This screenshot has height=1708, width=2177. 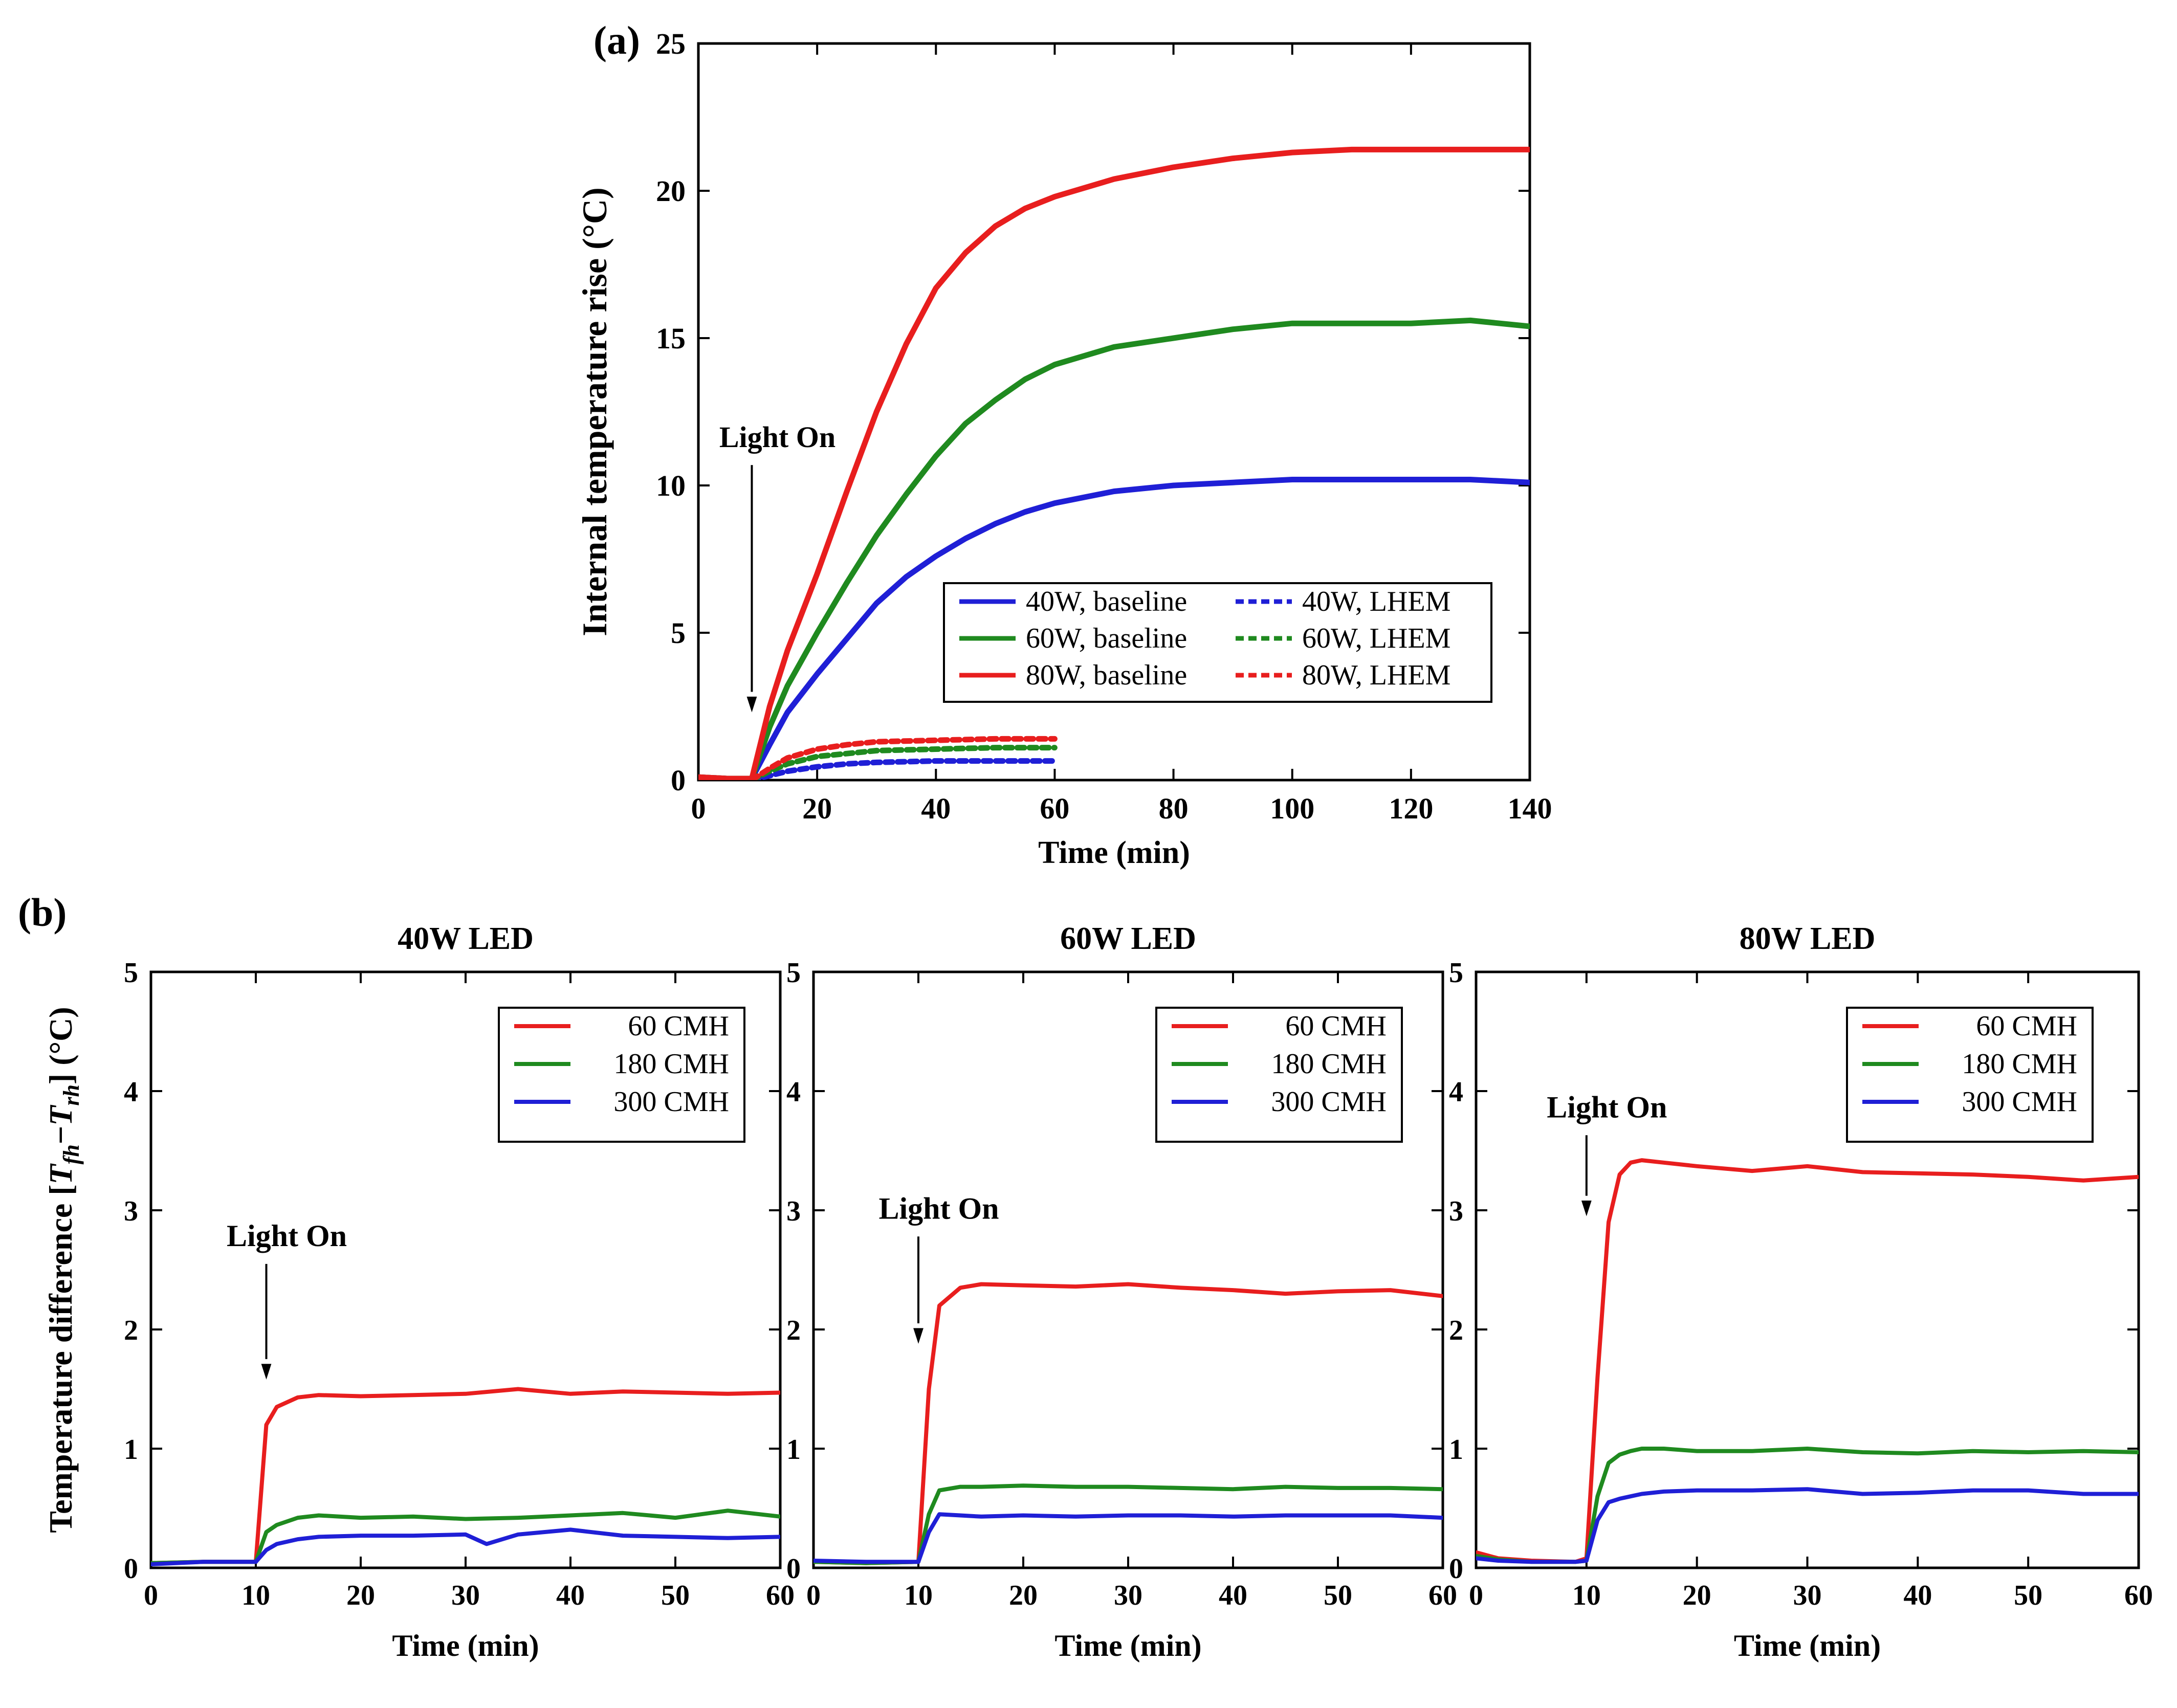 I want to click on annotation-light-on-b2: Light On, so click(x=939, y=1208).